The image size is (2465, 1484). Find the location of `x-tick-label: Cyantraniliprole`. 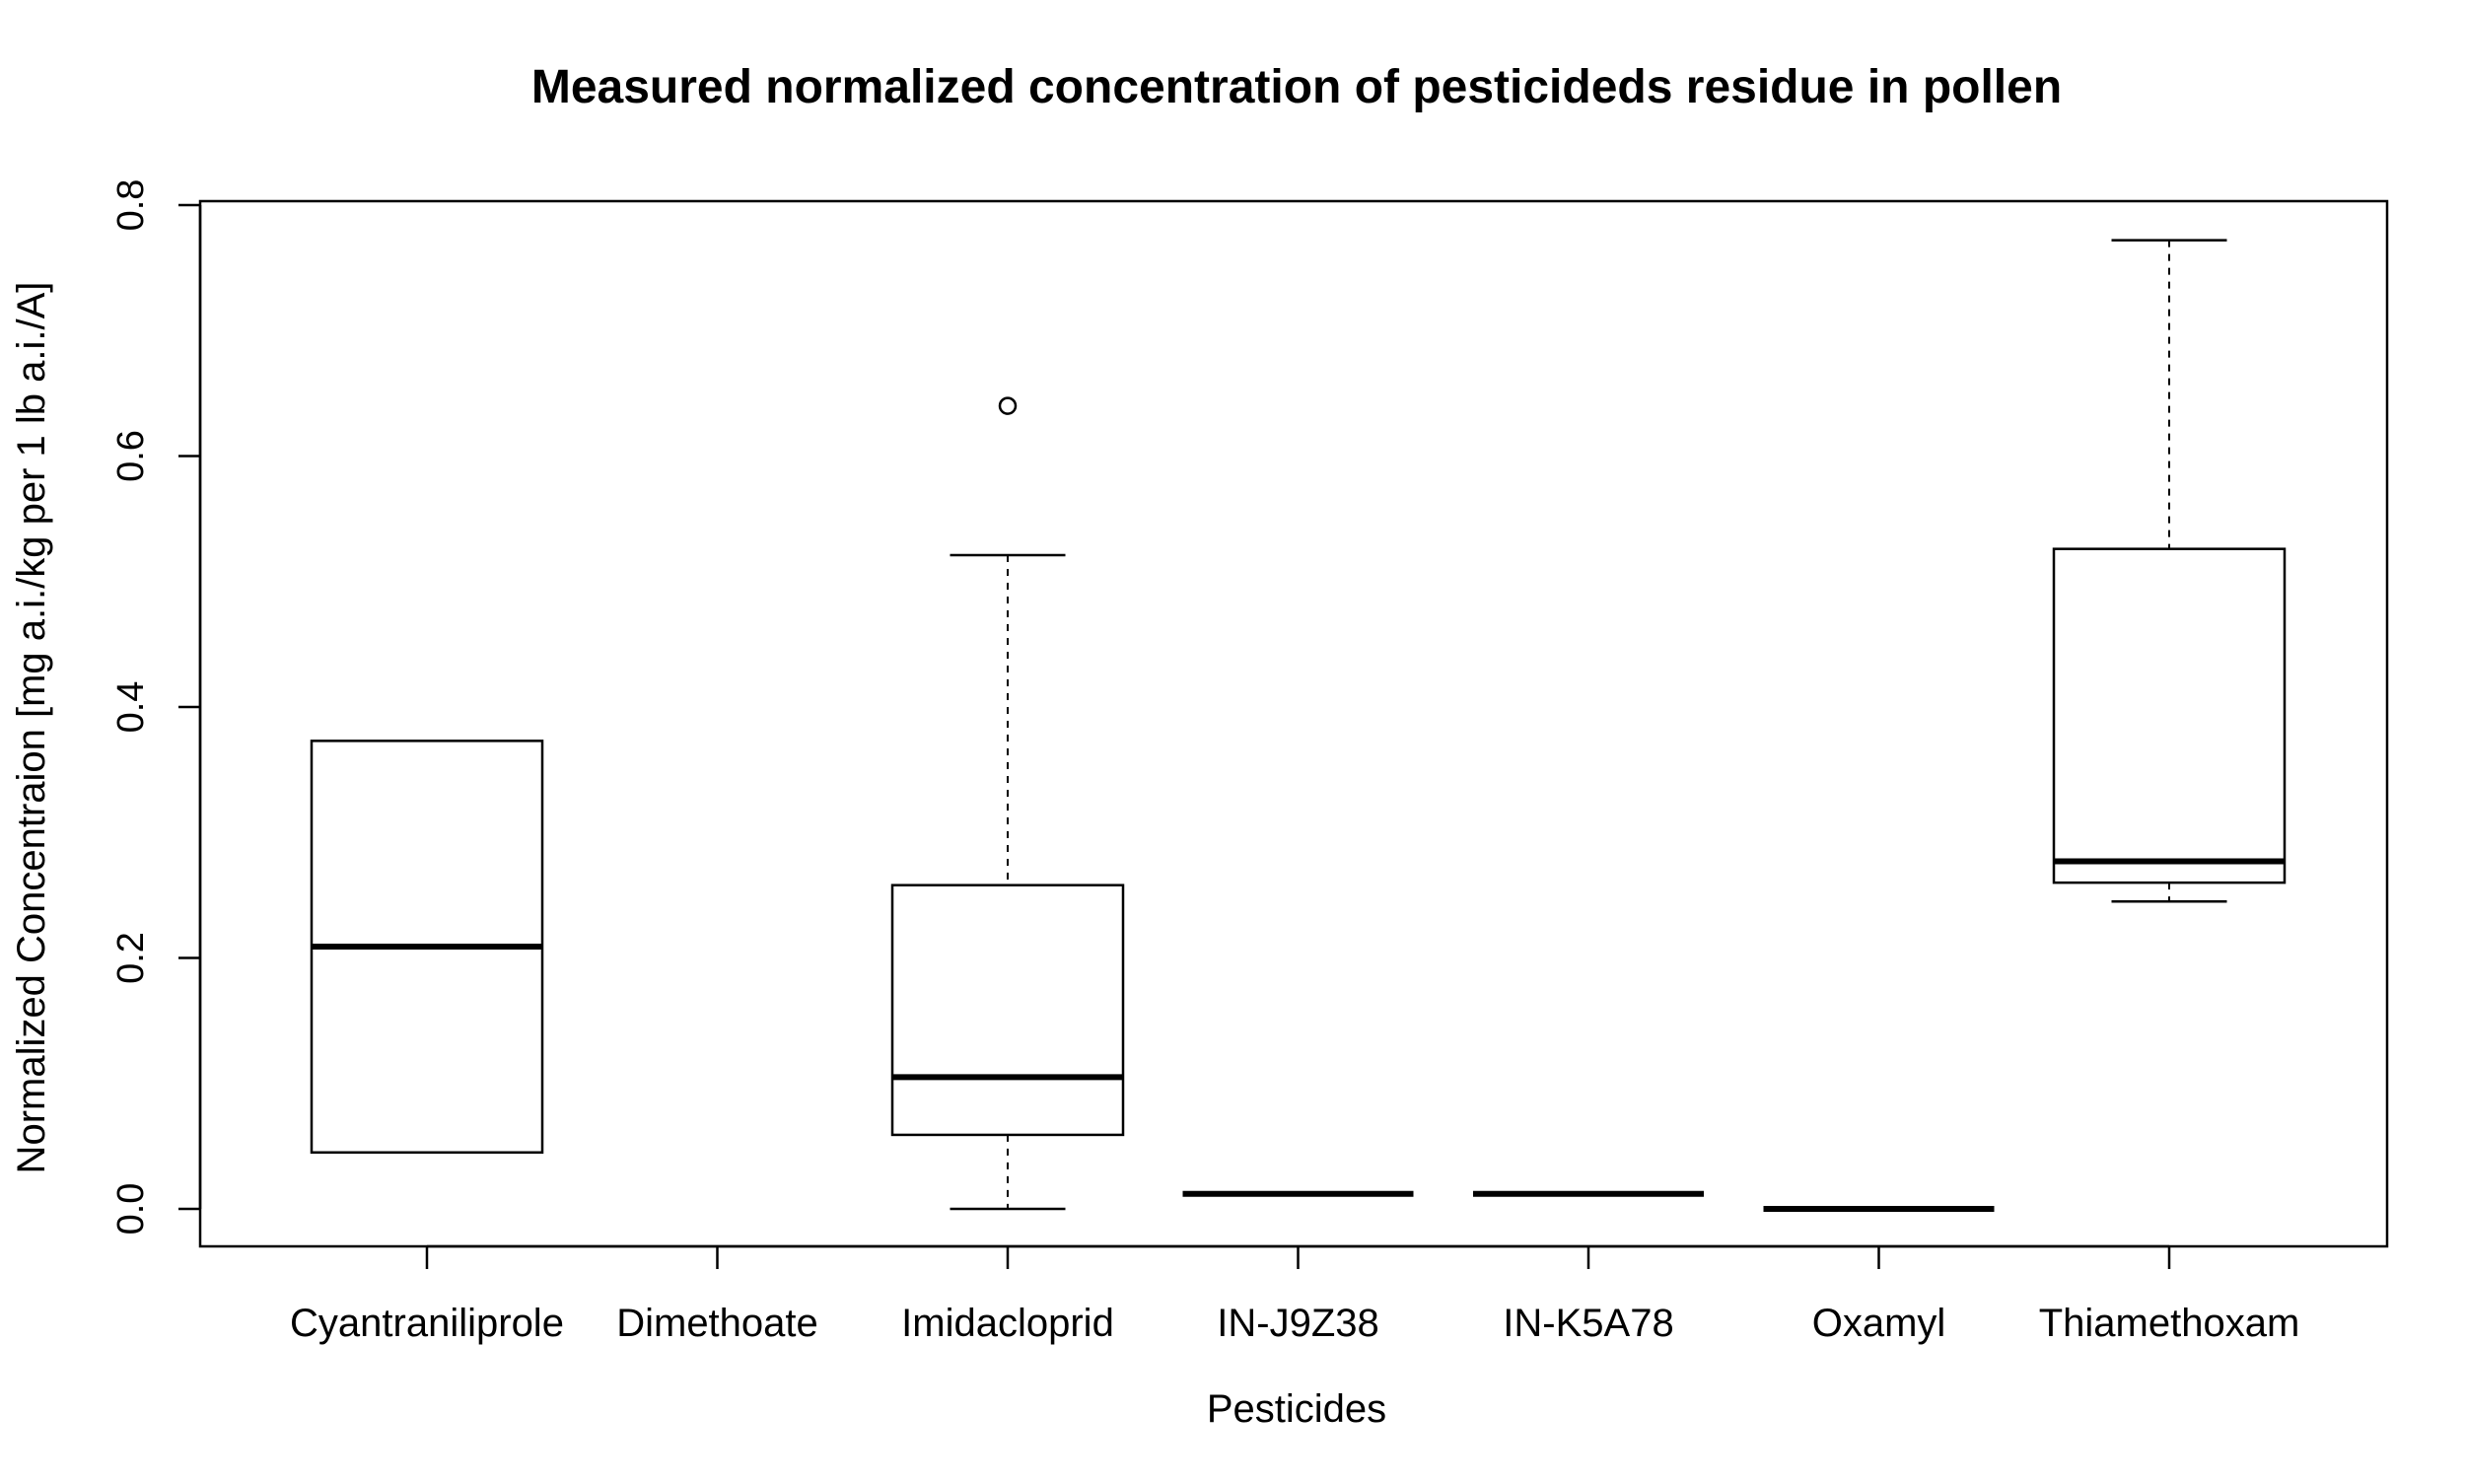

x-tick-label: Cyantraniliprole is located at coordinates (427, 1323).